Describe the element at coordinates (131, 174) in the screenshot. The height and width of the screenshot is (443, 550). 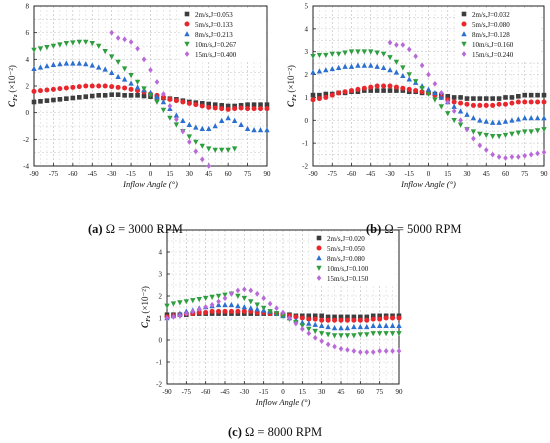
I see `x-tick-label: -15` at that location.